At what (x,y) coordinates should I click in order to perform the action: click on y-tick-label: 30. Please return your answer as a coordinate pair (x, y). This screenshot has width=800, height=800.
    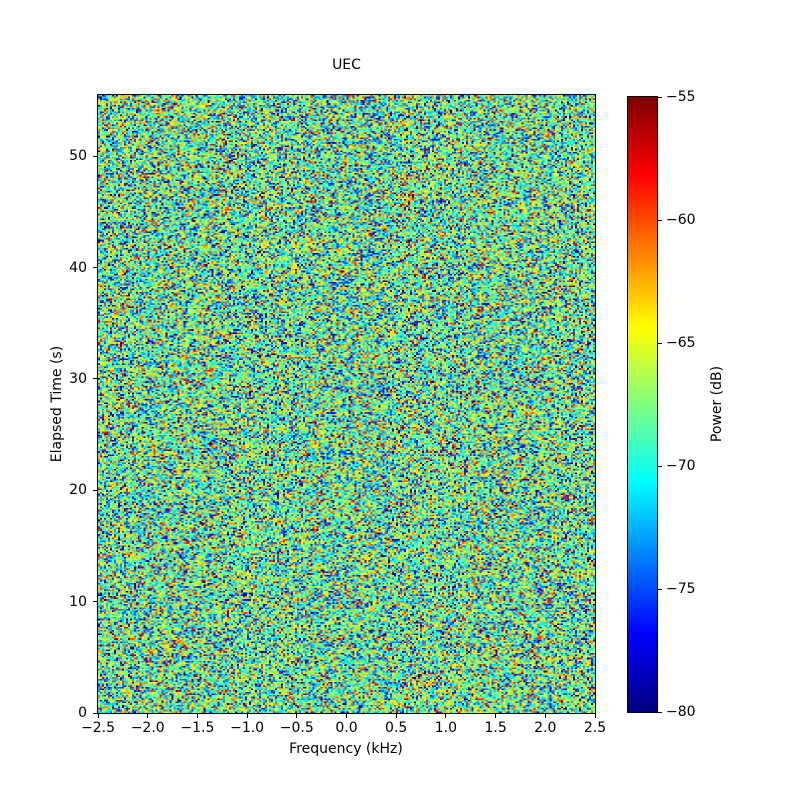
    Looking at the image, I should click on (78, 378).